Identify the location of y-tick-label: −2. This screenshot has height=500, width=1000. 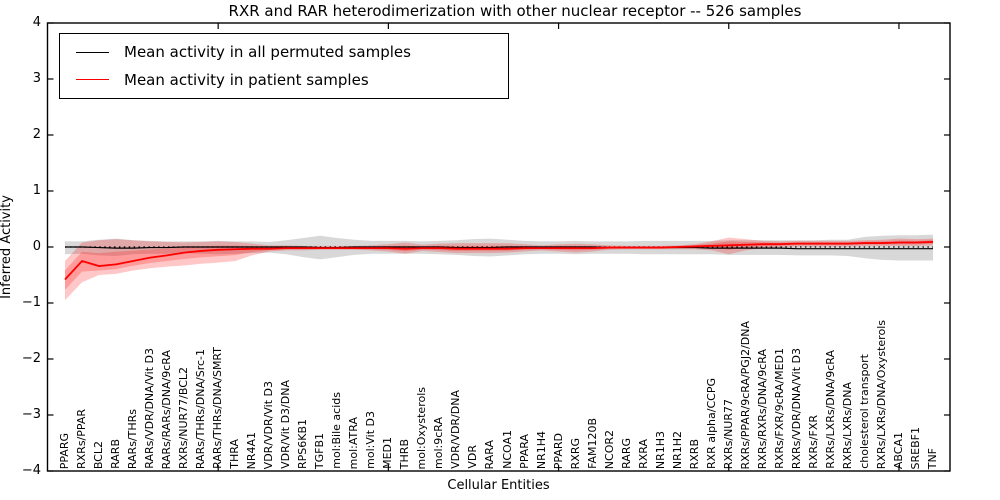
(31, 358).